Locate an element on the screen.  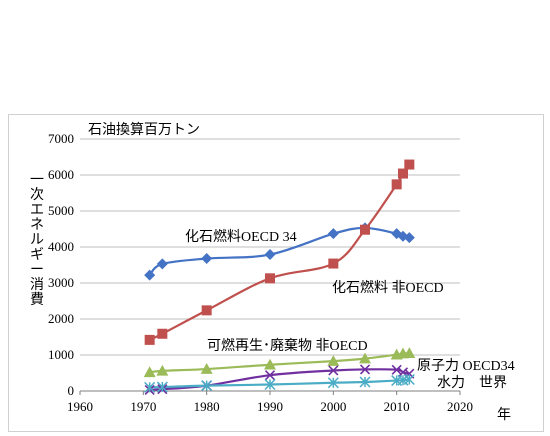
y-axis-title-char: 消 is located at coordinates (37, 285).